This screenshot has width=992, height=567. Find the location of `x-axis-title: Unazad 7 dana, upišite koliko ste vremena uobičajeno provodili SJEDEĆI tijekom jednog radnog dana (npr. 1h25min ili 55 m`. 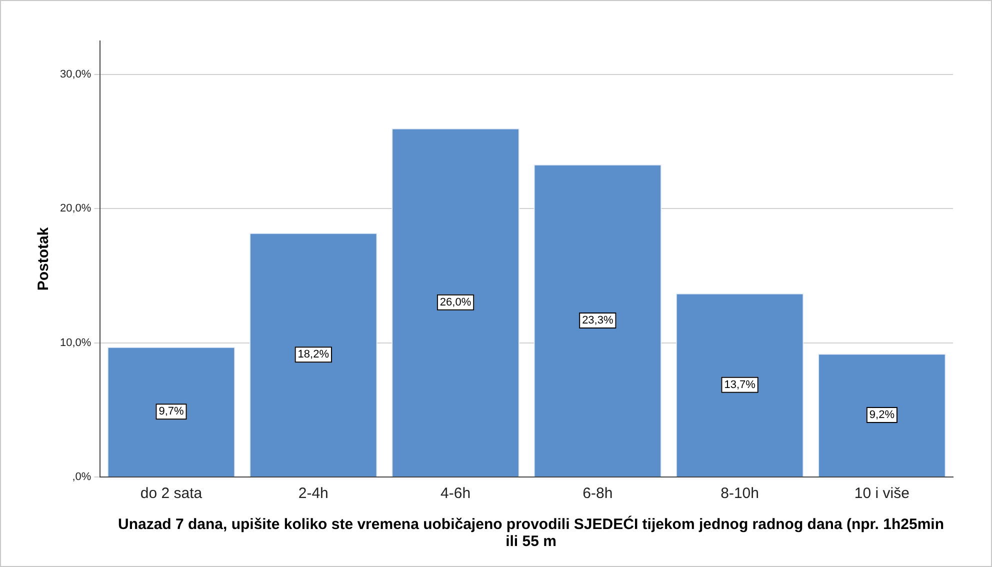

x-axis-title: Unazad 7 dana, upišite koliko ste vremena uobičajeno provodili SJEDEĆI tijekom jednog radnog dana (npr. 1h25min ili 55 m is located at coordinates (530, 533).